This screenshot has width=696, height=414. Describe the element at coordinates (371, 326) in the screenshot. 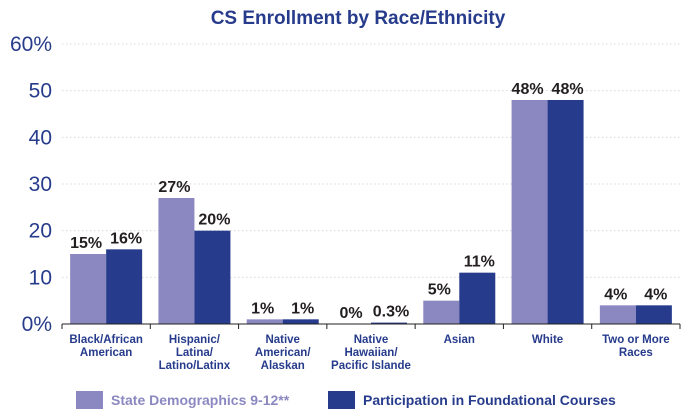

I see `x-axis-ticks` at that location.